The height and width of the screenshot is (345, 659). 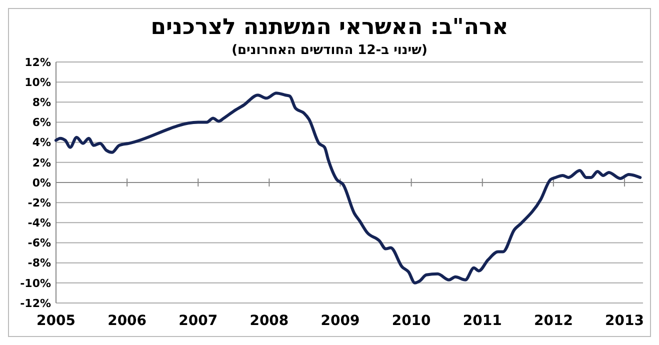 What do you see at coordinates (624, 321) in the screenshot?
I see `x-tick-label: 2013` at bounding box center [624, 321].